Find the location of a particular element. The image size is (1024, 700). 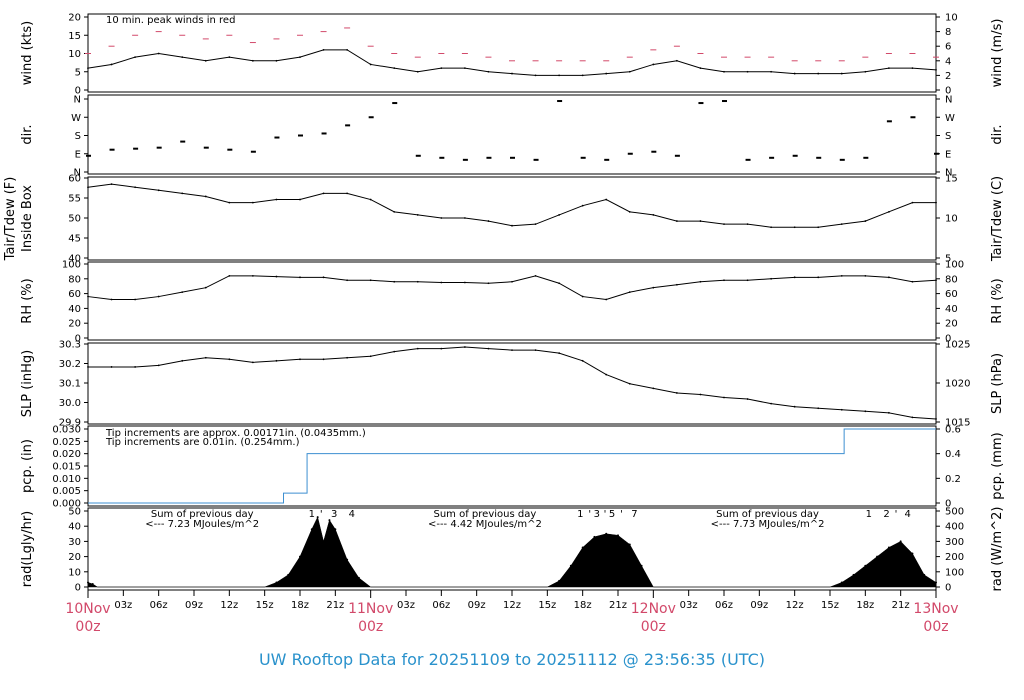

y-axis-label-right: pcp. (mm) is located at coordinates (997, 465).